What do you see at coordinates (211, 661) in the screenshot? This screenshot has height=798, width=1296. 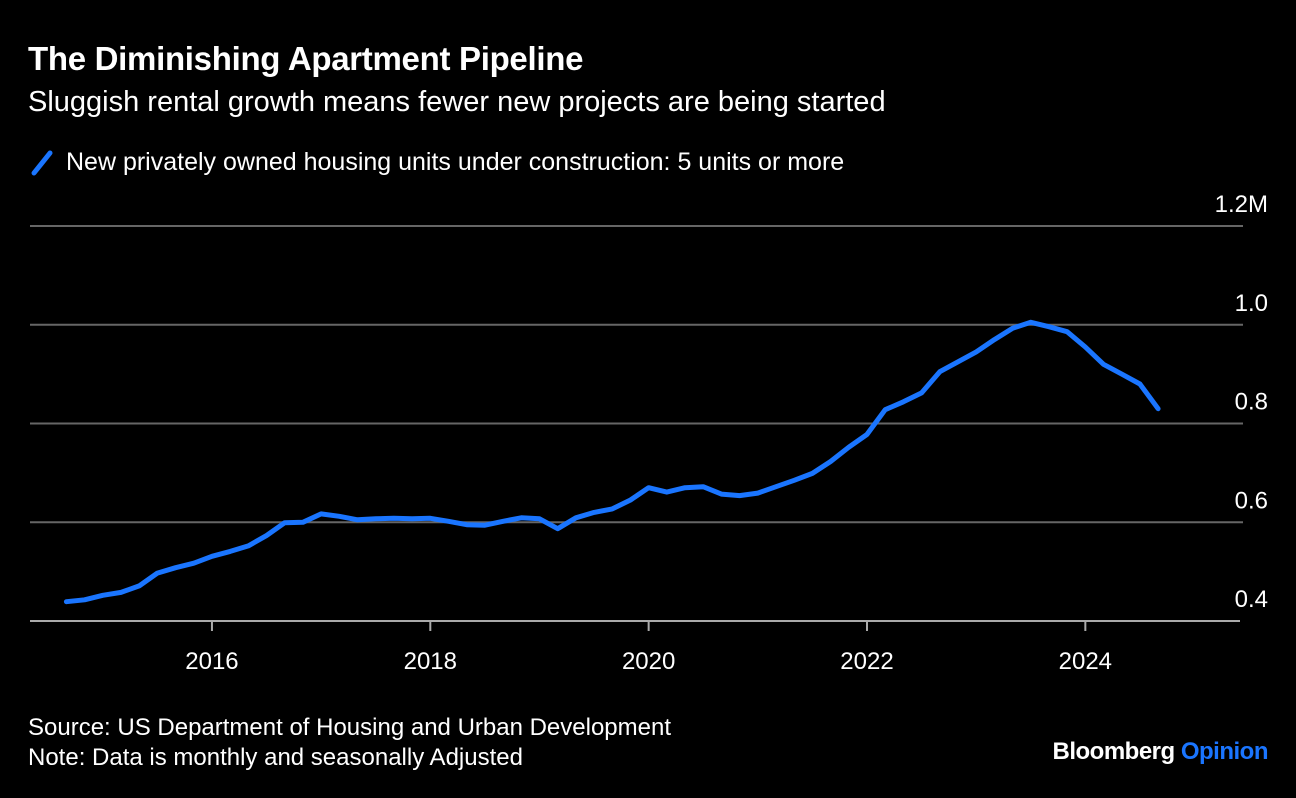 I see `x-tick-label: 2016` at bounding box center [211, 661].